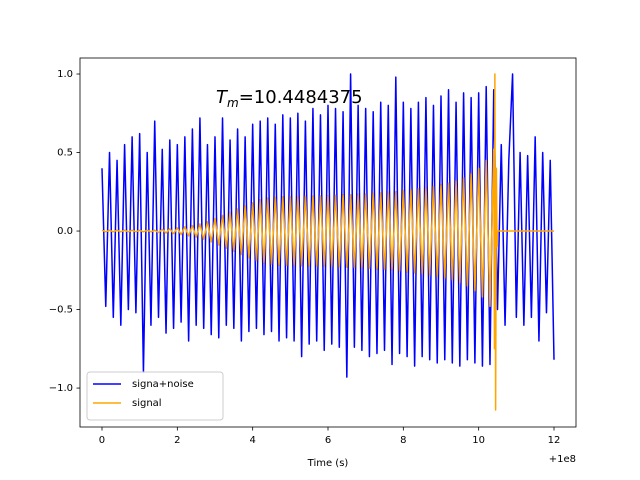 The image size is (640, 480). I want to click on x-tick-label: 12, so click(554, 440).